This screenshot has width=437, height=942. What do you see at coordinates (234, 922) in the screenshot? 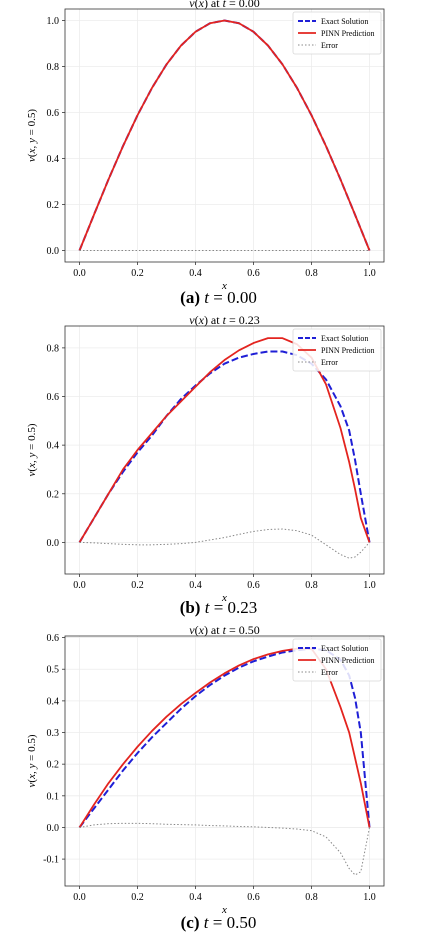
I see `caption-value: = 0.50` at bounding box center [234, 922].